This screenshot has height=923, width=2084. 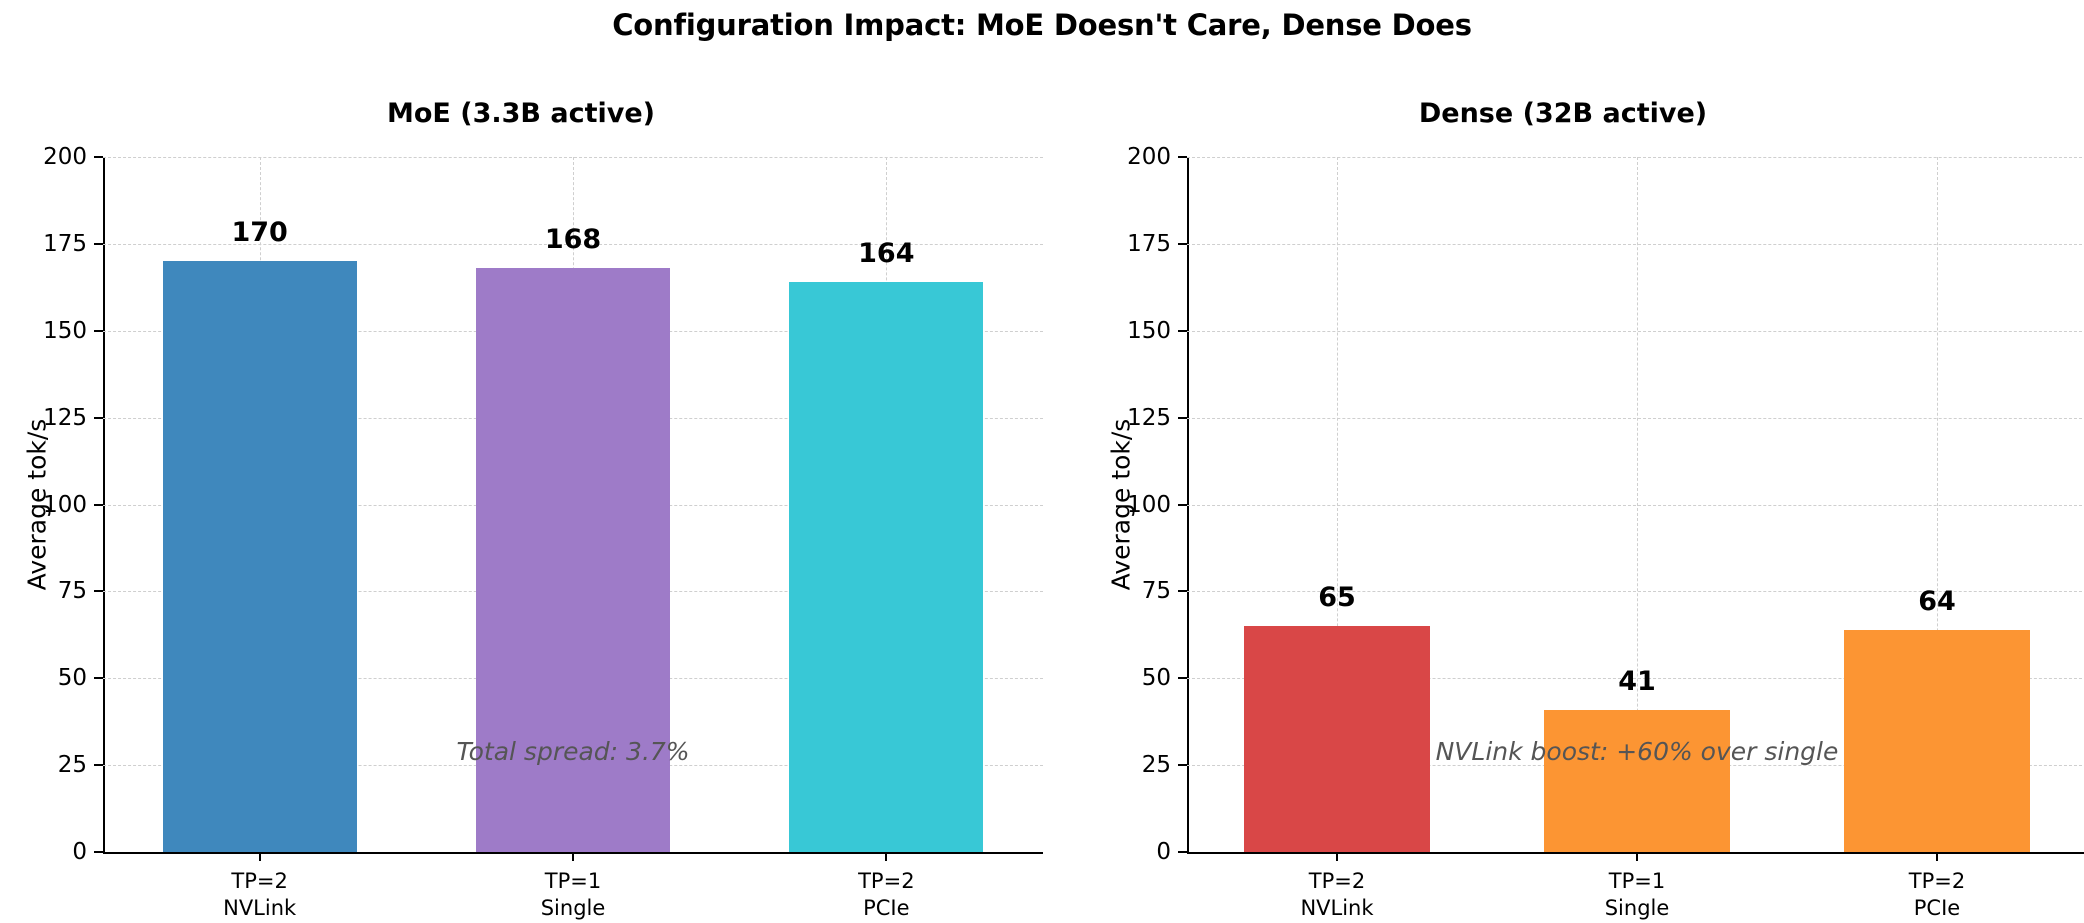 I want to click on bar-value-label: 164, so click(x=886, y=254).